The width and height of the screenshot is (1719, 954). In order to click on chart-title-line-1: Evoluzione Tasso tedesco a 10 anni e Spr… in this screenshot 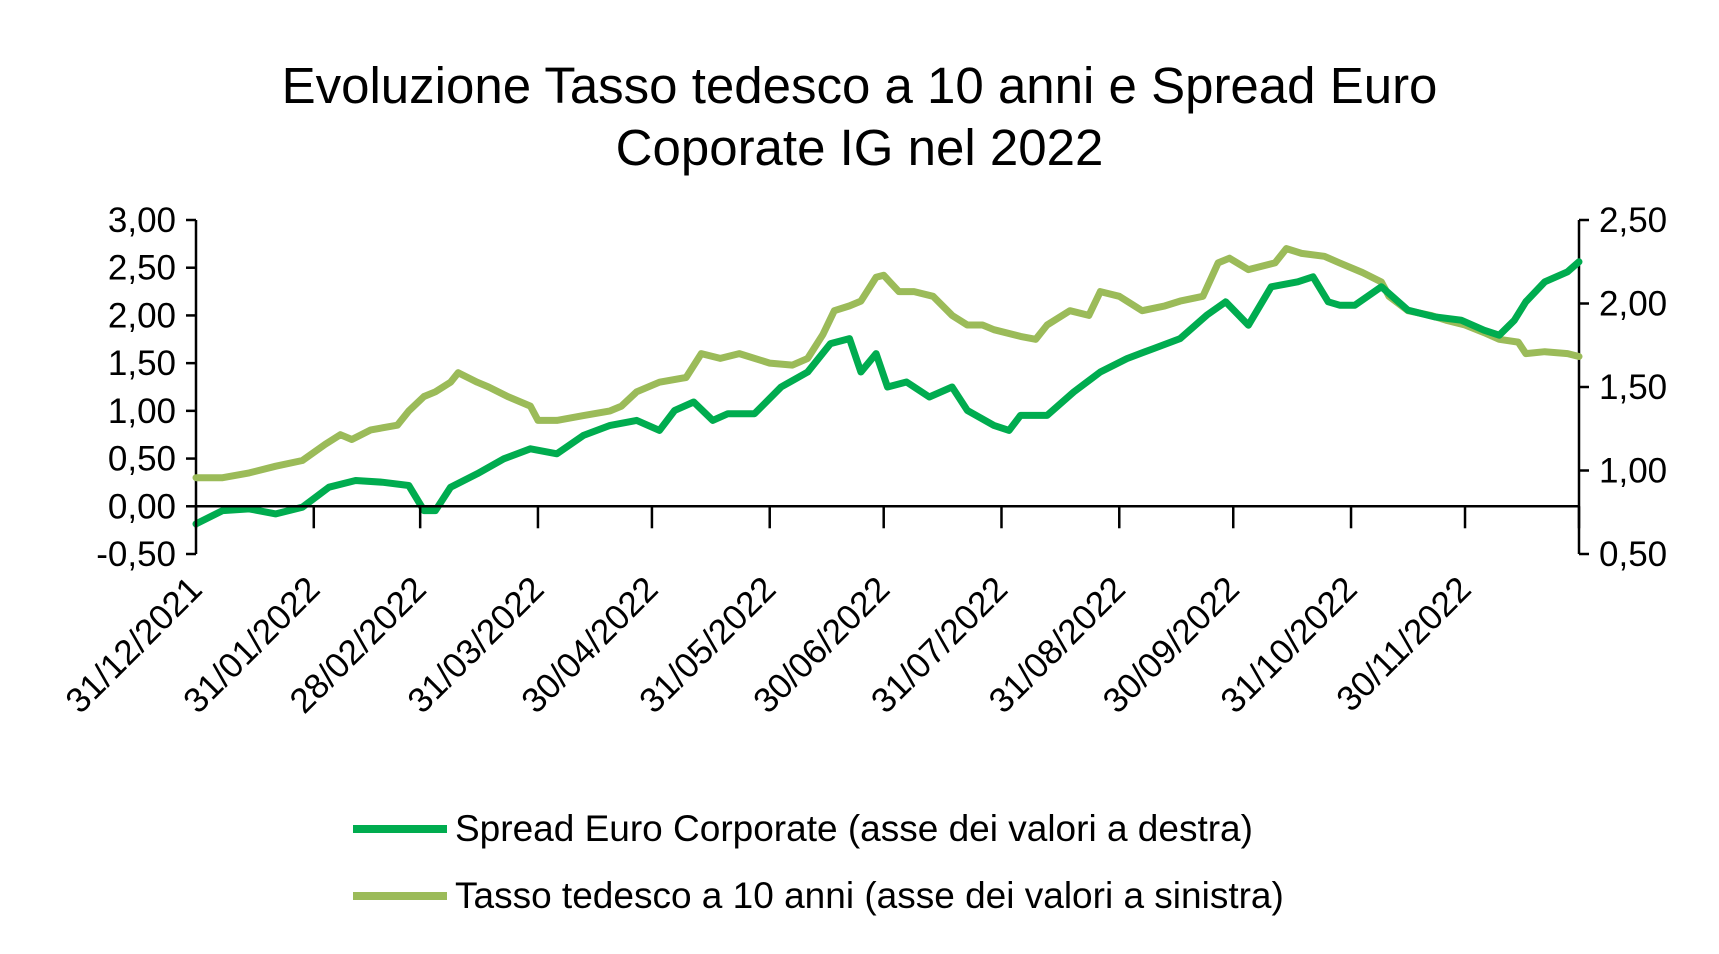, I will do `click(859, 85)`.